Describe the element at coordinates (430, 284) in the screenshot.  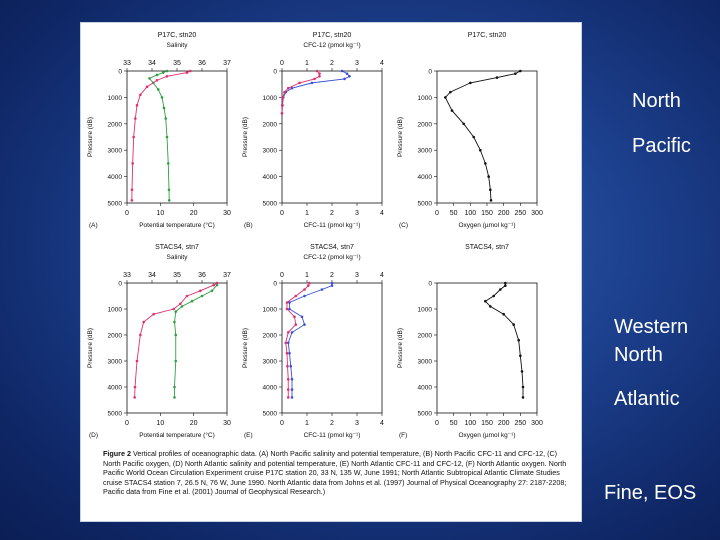
I see `y-tick-label: 0` at that location.